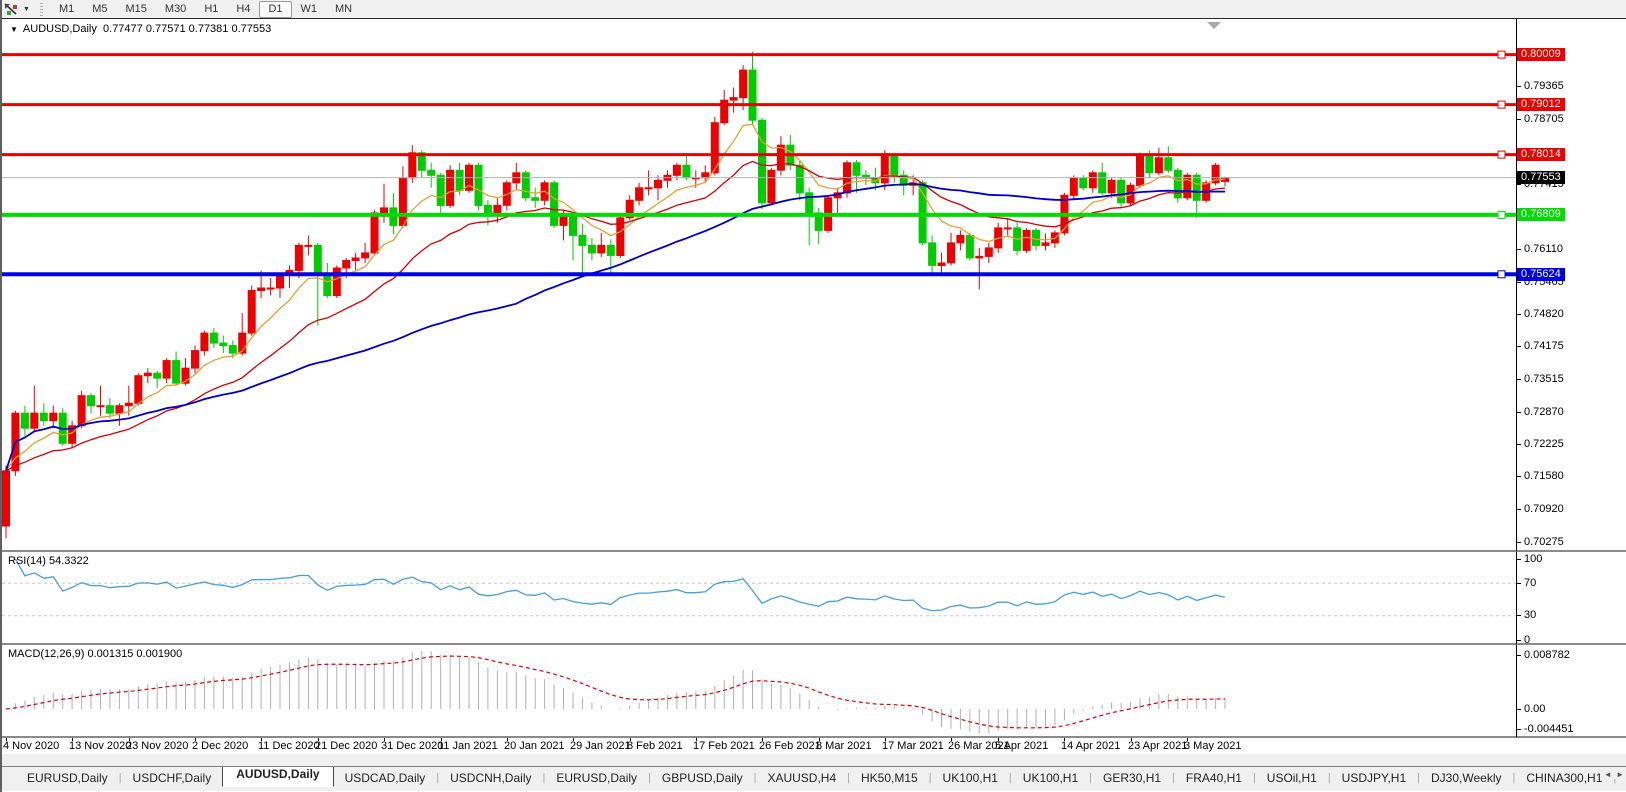 Image resolution: width=1626 pixels, height=792 pixels. I want to click on chart-tab-CHINA300-H1: CHINA300,H1, so click(1564, 777).